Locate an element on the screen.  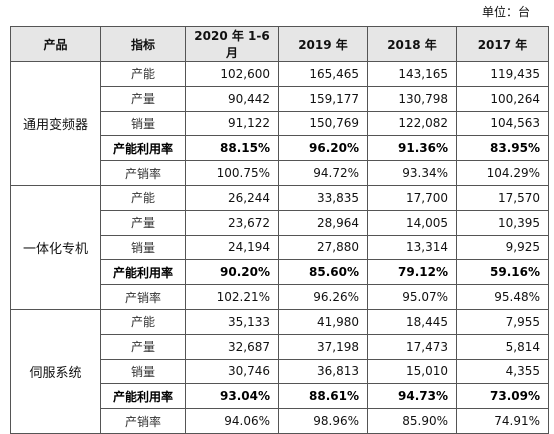
value-cell: 165,465 is located at coordinates (323, 74).